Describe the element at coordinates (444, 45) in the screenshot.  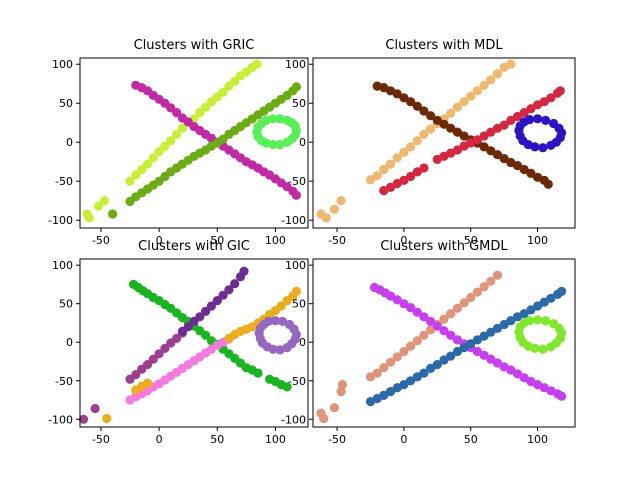
I see `subplot-title: Clusters with MDL` at that location.